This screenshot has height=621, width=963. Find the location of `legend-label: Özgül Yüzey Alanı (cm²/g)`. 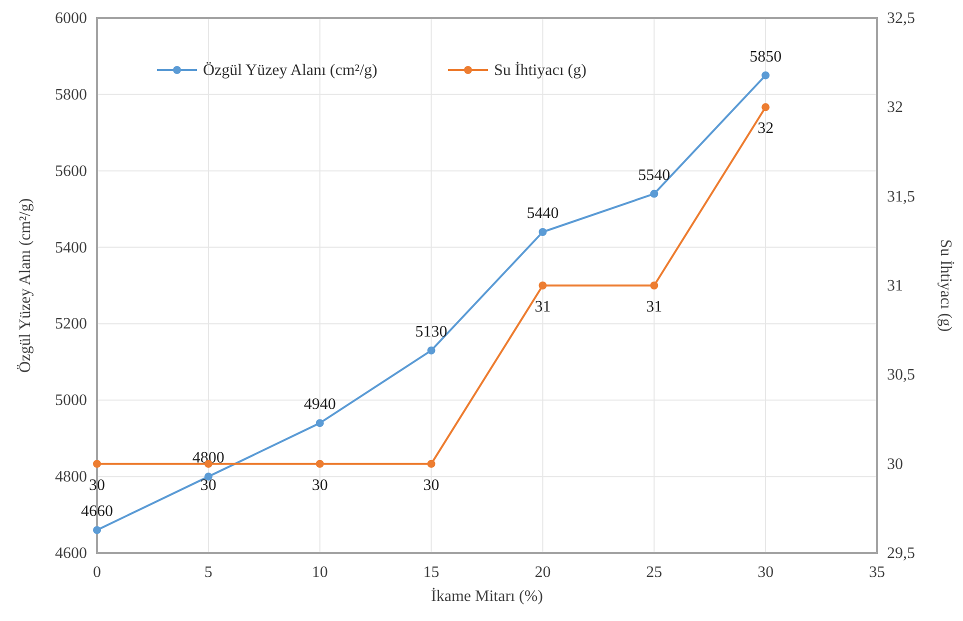

legend-label: Özgül Yüzey Alanı (cm²/g) is located at coordinates (290, 70).